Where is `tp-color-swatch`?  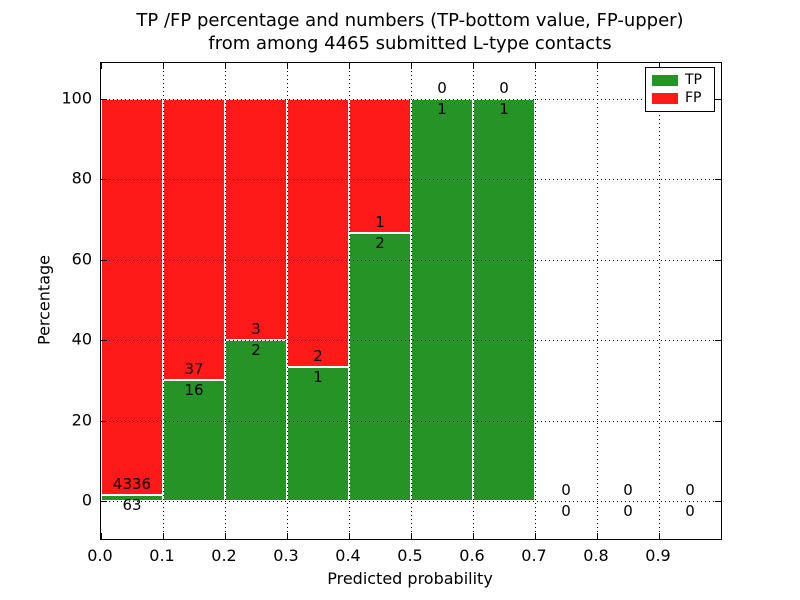
tp-color-swatch is located at coordinates (665, 80).